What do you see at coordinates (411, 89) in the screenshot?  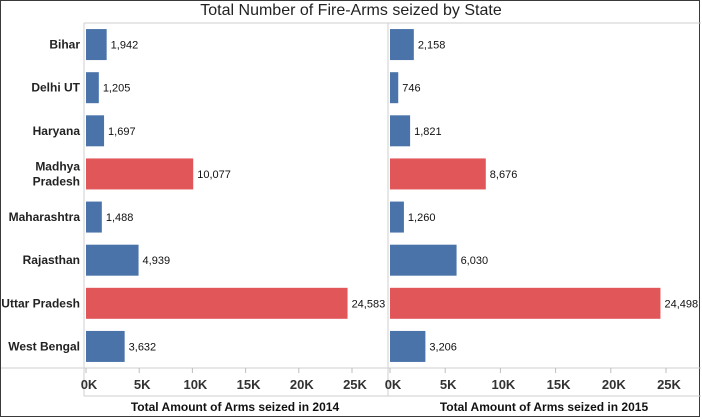 I see `data-label: 746` at bounding box center [411, 89].